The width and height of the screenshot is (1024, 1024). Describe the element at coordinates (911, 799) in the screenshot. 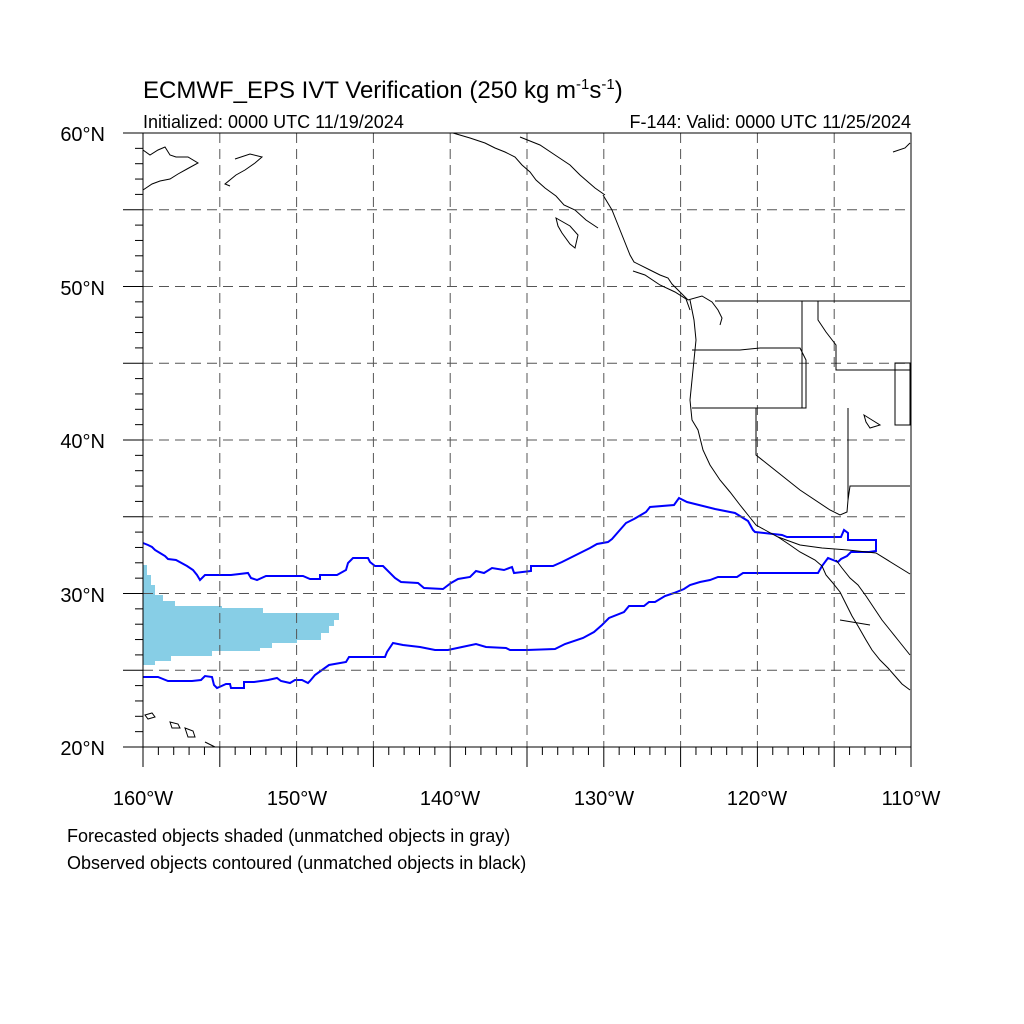

I see `lon-label-110w: 110°W` at that location.